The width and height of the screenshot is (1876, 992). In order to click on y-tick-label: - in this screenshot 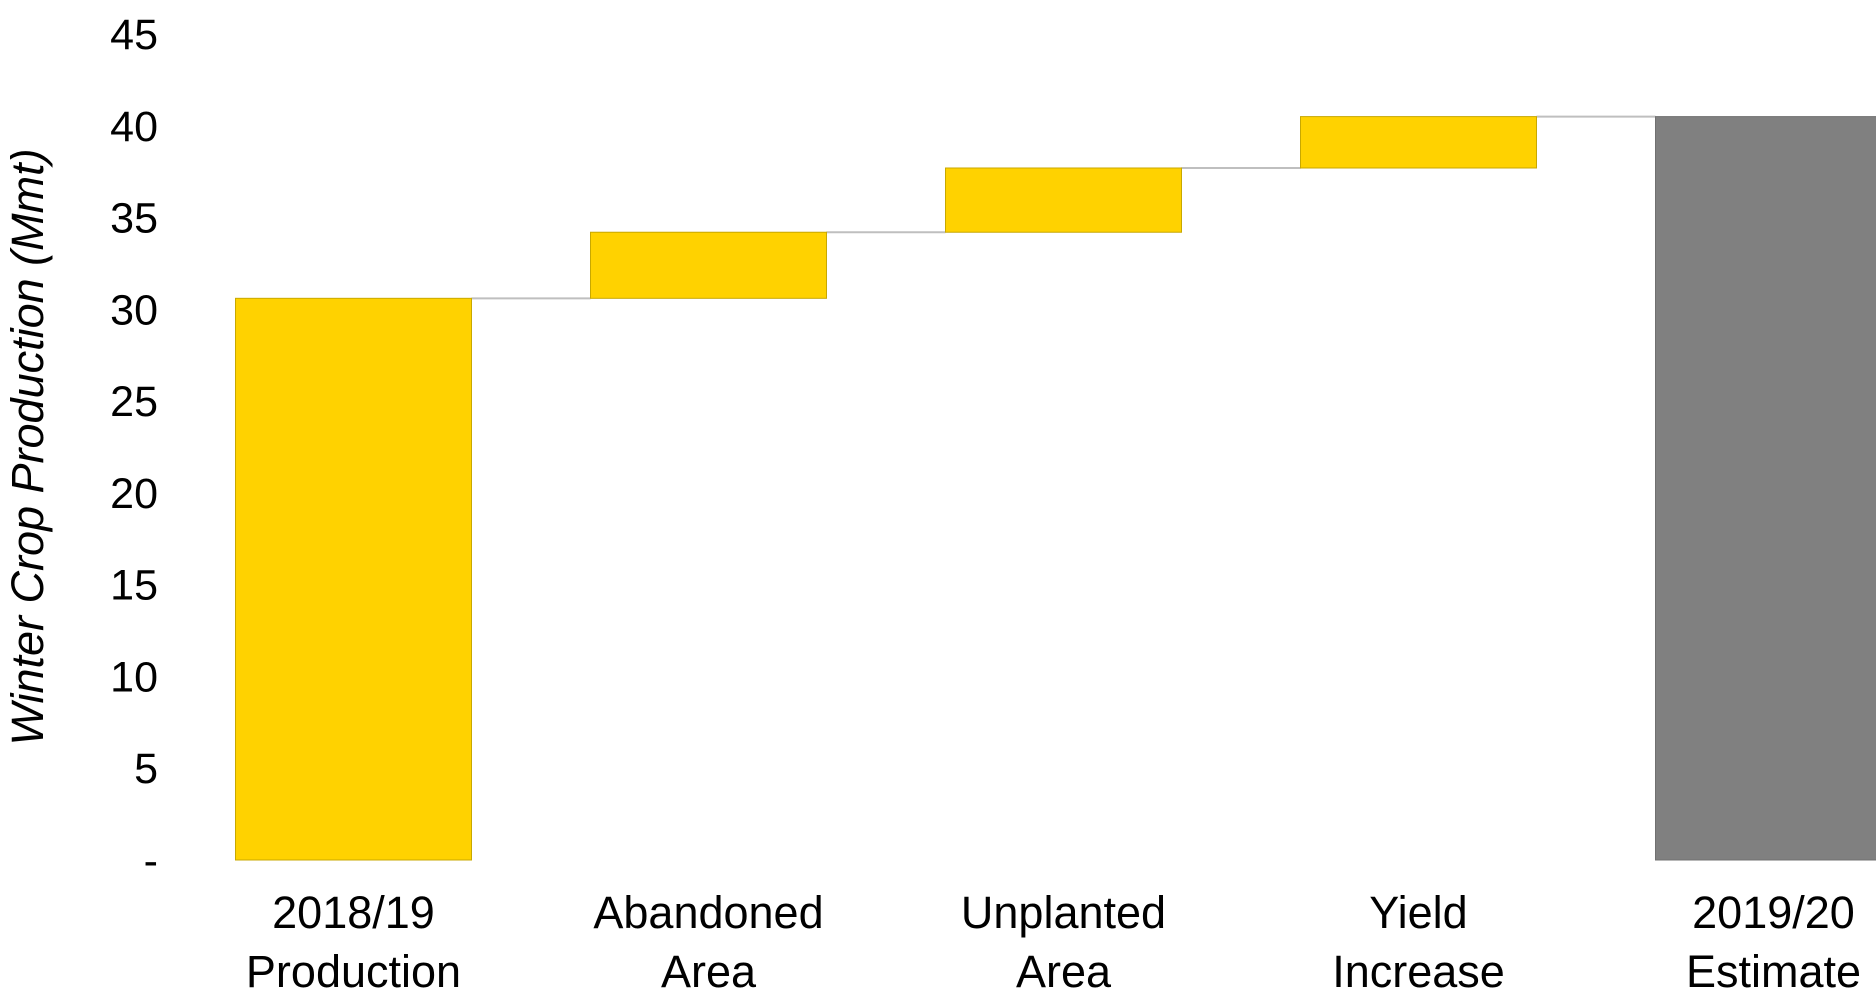, I will do `click(151, 861)`.